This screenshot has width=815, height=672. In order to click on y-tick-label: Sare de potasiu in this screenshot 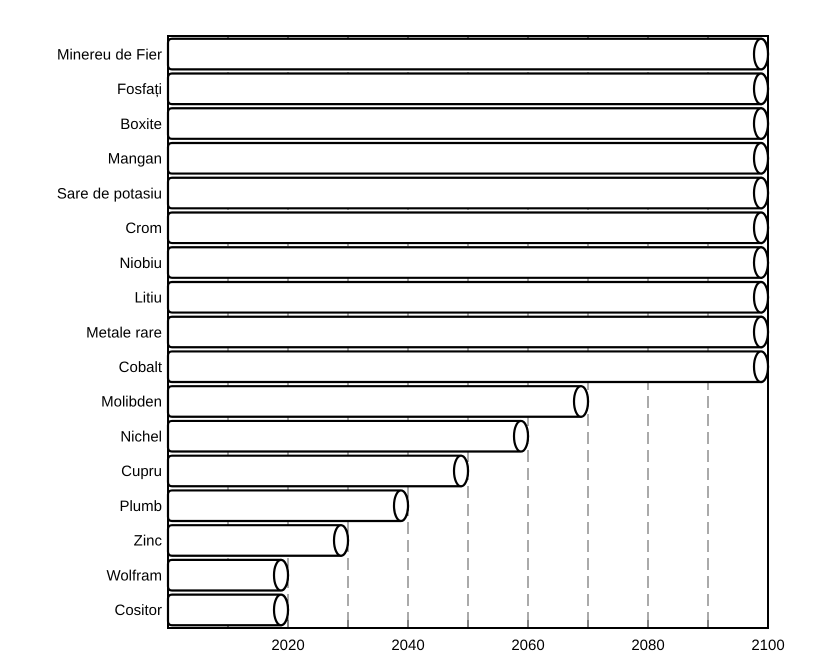, I will do `click(109, 193)`.